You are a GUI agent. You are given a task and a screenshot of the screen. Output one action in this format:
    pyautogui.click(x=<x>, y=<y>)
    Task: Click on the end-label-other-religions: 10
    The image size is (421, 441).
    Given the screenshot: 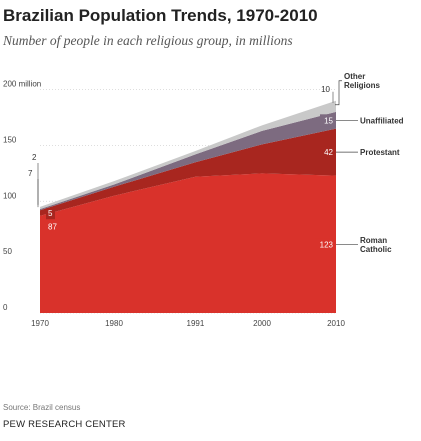 What is the action you would take?
    pyautogui.click(x=325, y=89)
    